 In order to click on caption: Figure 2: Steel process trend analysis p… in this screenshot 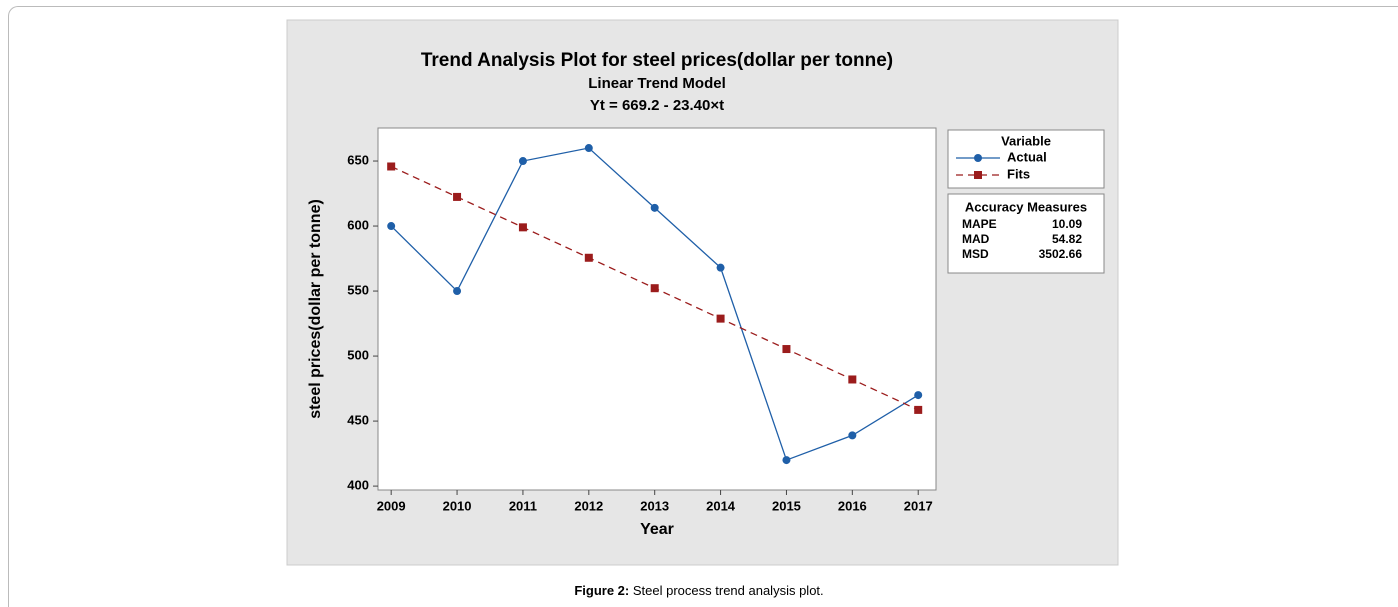, I will do `click(698, 590)`.